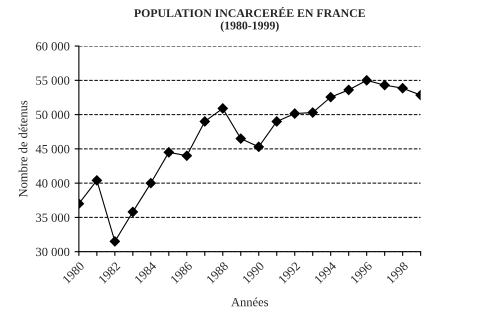  What do you see at coordinates (249, 302) in the screenshot?
I see `x-axis-title: Années` at bounding box center [249, 302].